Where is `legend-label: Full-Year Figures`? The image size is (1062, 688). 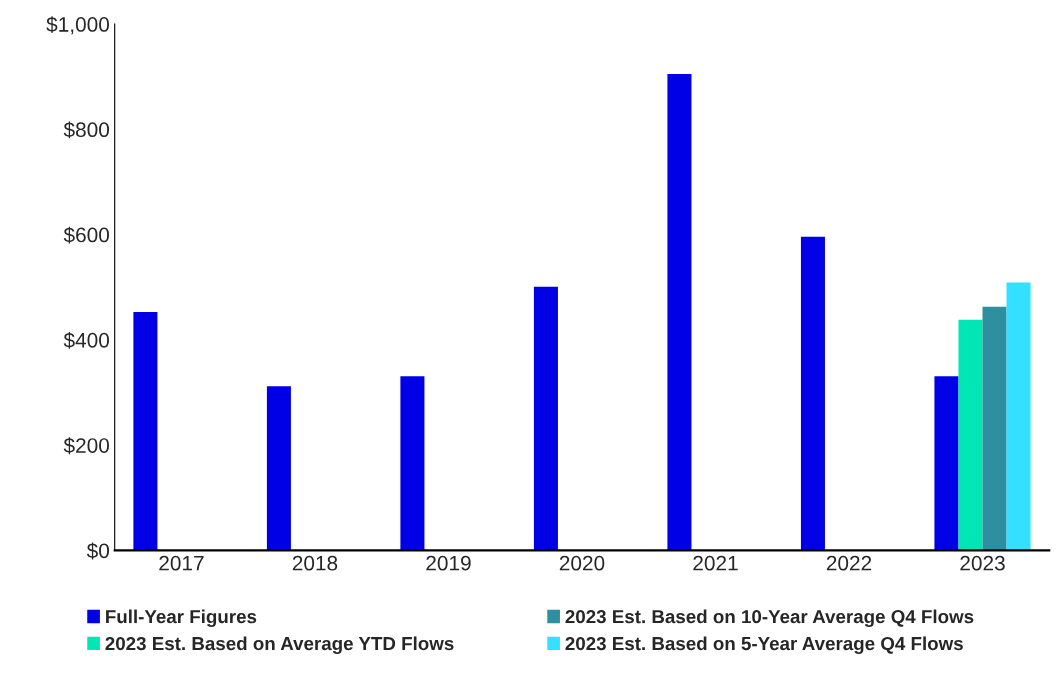 legend-label: Full-Year Figures is located at coordinates (181, 618).